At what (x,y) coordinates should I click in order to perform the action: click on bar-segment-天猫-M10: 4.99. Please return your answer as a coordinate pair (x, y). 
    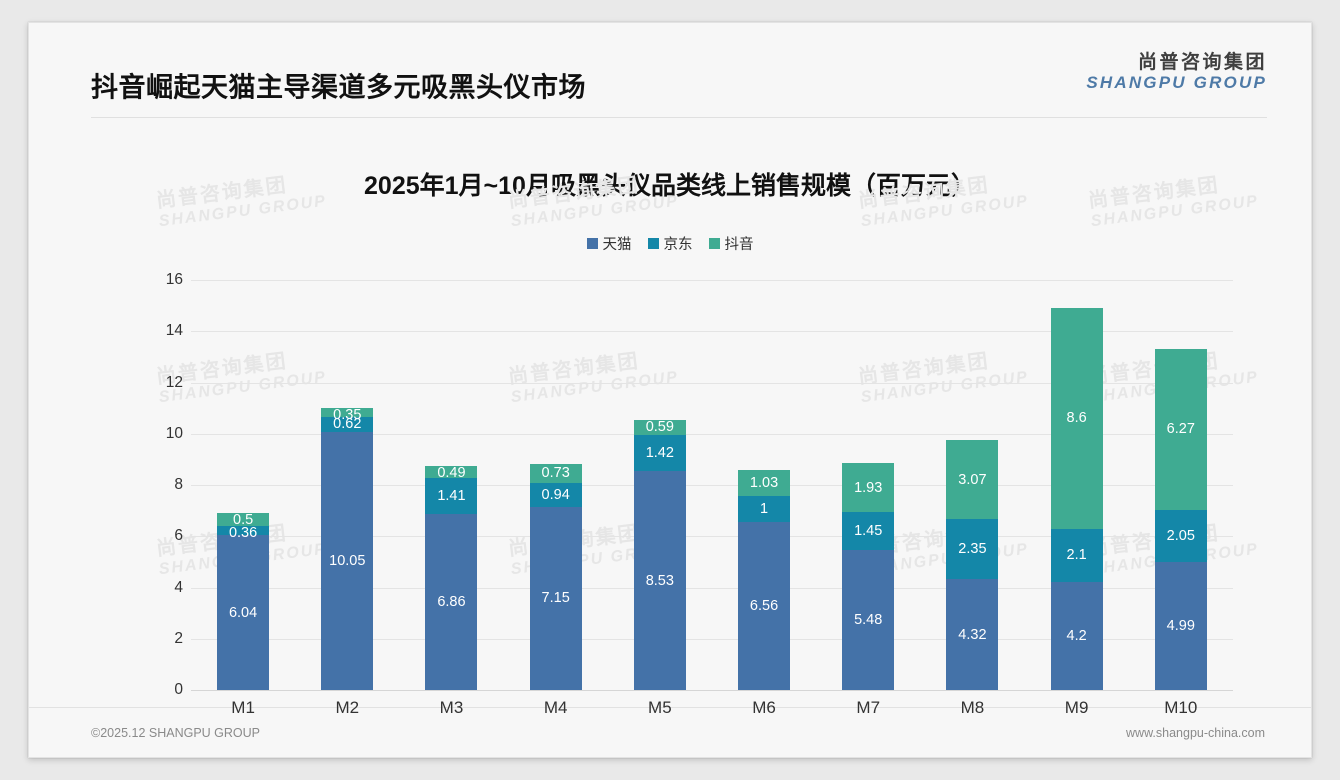
    Looking at the image, I should click on (1180, 626).